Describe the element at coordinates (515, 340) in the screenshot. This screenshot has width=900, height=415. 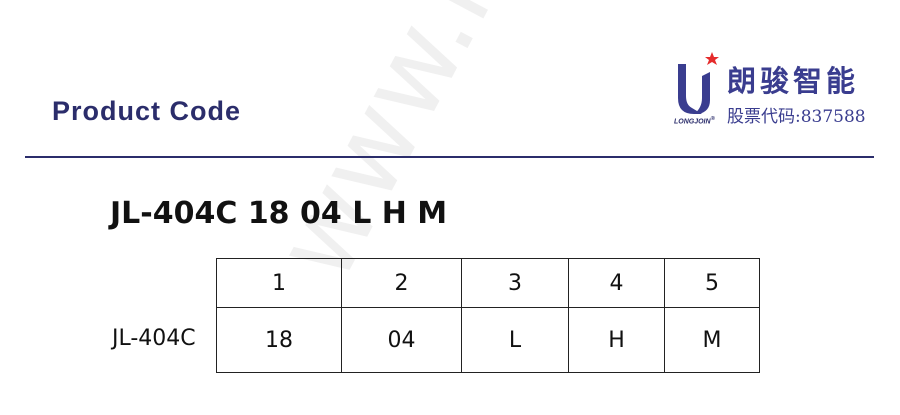
I see `value-cell: L` at that location.